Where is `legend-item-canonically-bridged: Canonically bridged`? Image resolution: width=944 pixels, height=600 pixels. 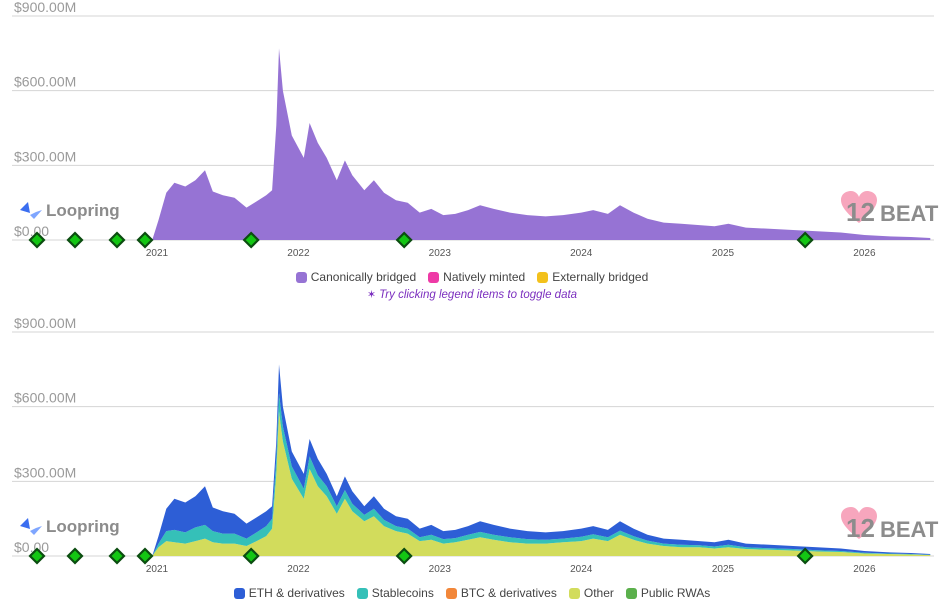
legend-item-canonically-bridged: Canonically bridged is located at coordinates (356, 277).